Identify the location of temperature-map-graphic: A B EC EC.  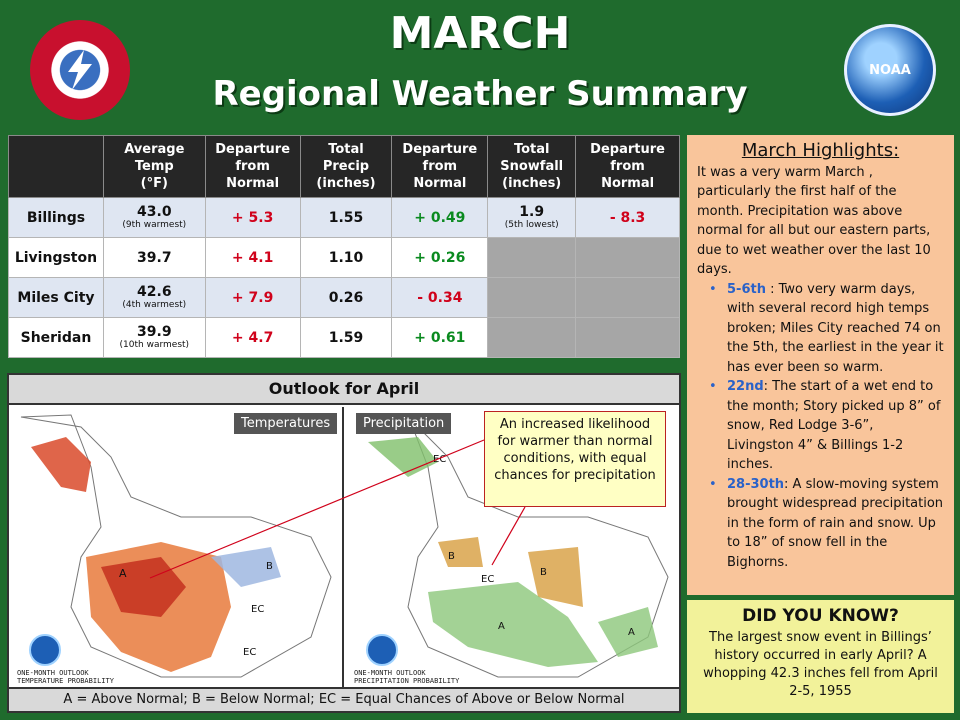
(176, 547).